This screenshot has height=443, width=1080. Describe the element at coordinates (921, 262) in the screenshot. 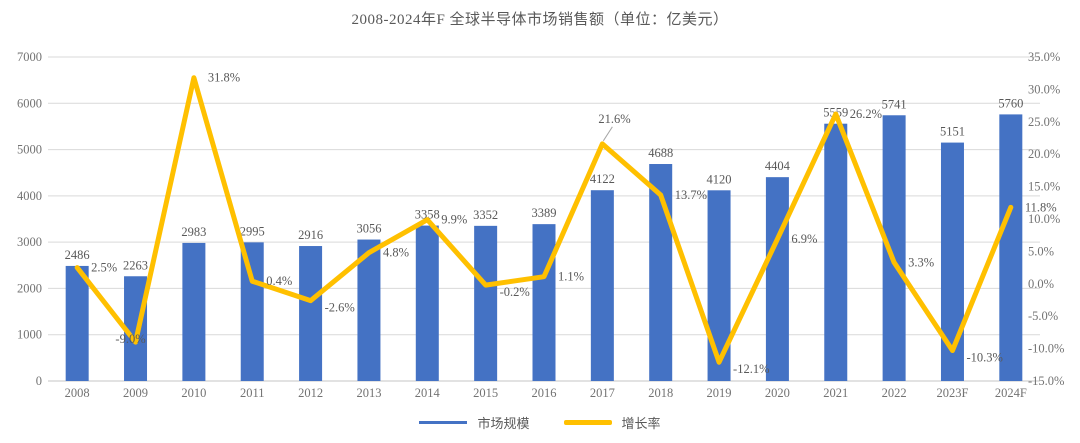

I see `growth-rate-label: 3.3%` at that location.